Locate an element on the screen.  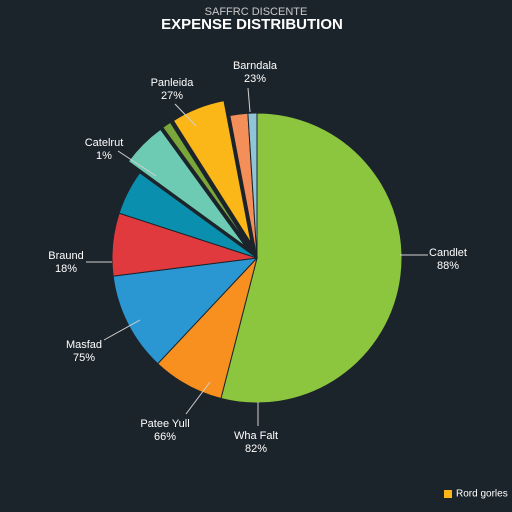
slice-percent: 88% is located at coordinates (448, 266).